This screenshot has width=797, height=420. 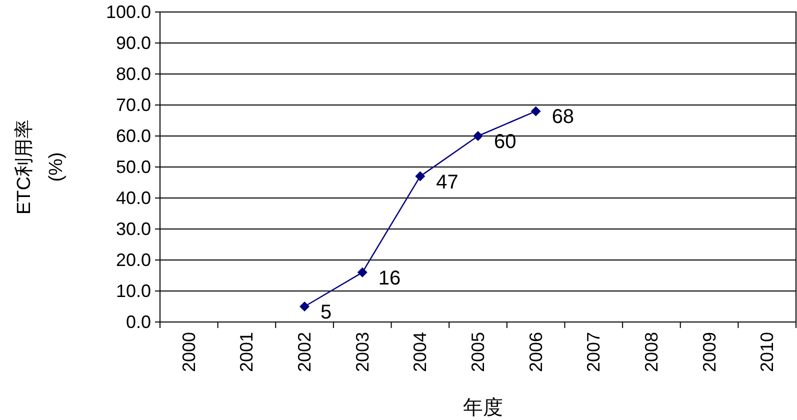 What do you see at coordinates (133, 136) in the screenshot?
I see `y-tick-label: 60.0` at bounding box center [133, 136].